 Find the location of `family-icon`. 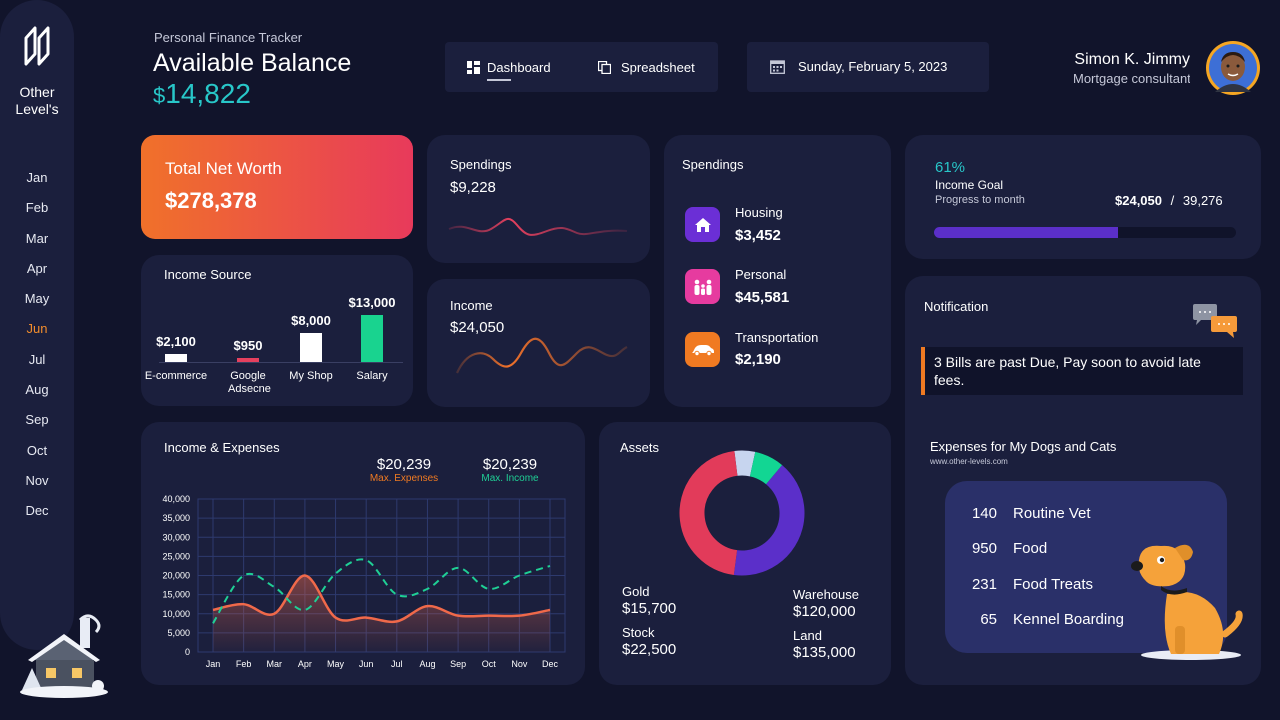

family-icon is located at coordinates (702, 286).